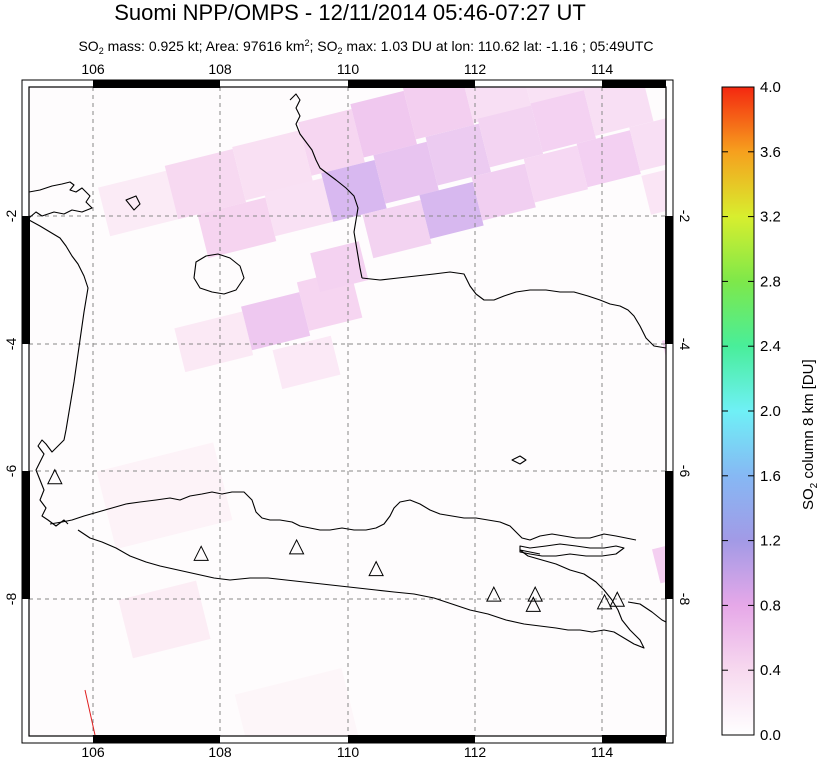  Describe the element at coordinates (88, 46) in the screenshot. I see `subtitle-so2: SO` at that location.